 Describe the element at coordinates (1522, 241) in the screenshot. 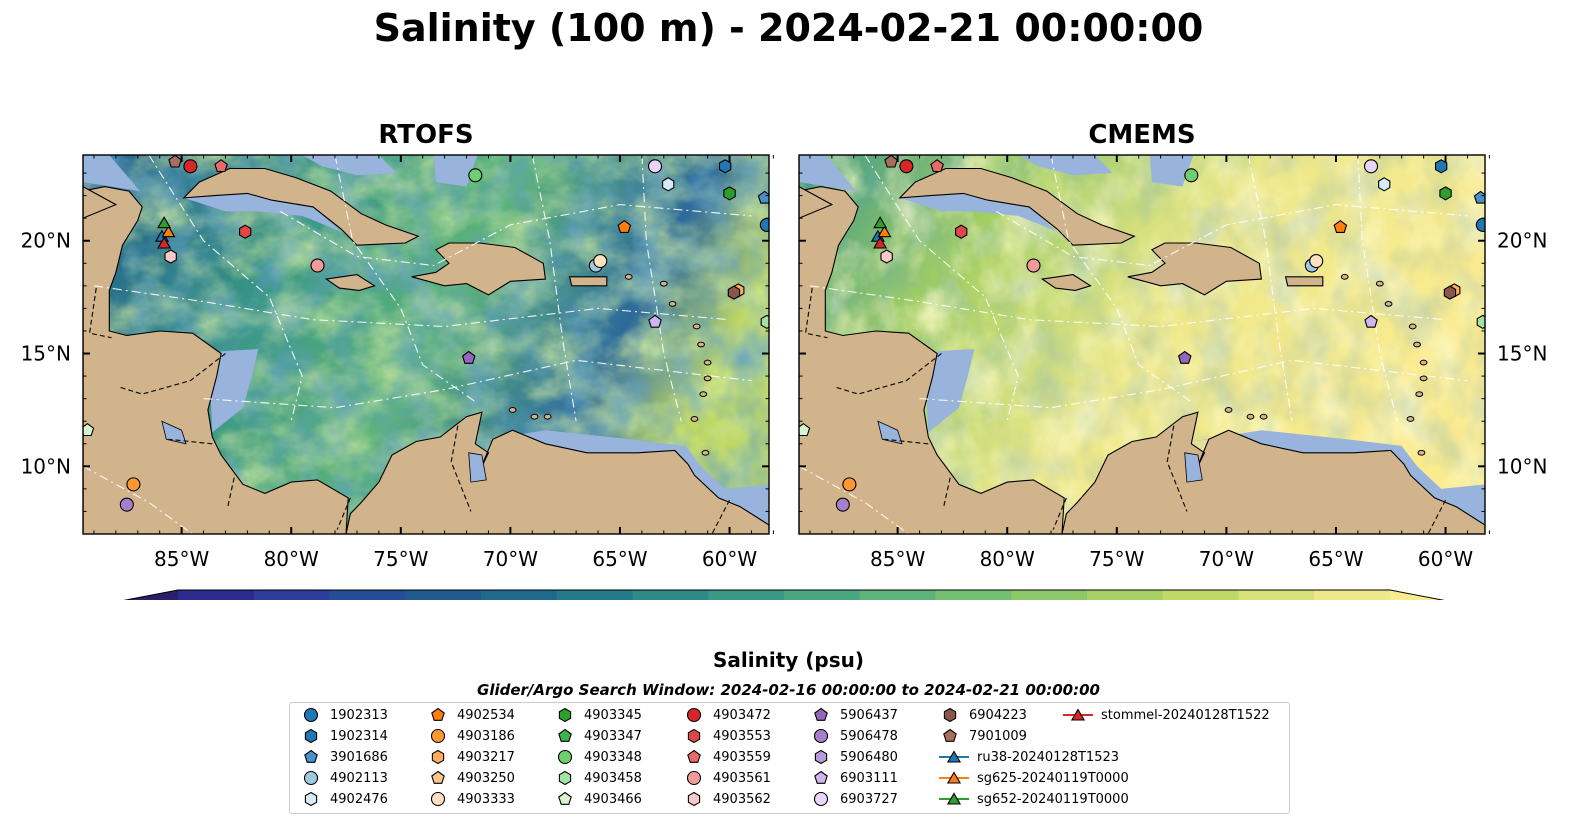

I see `lat-tick-label: 20°N` at that location.